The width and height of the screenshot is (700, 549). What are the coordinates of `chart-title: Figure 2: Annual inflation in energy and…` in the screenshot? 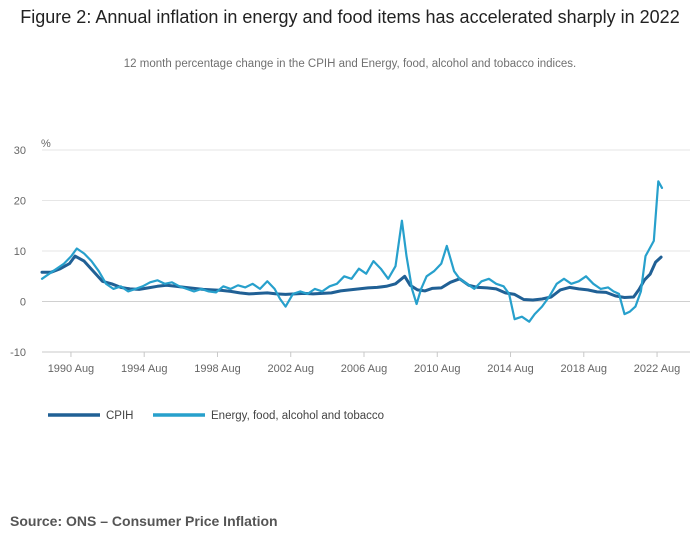 It's located at (350, 17).